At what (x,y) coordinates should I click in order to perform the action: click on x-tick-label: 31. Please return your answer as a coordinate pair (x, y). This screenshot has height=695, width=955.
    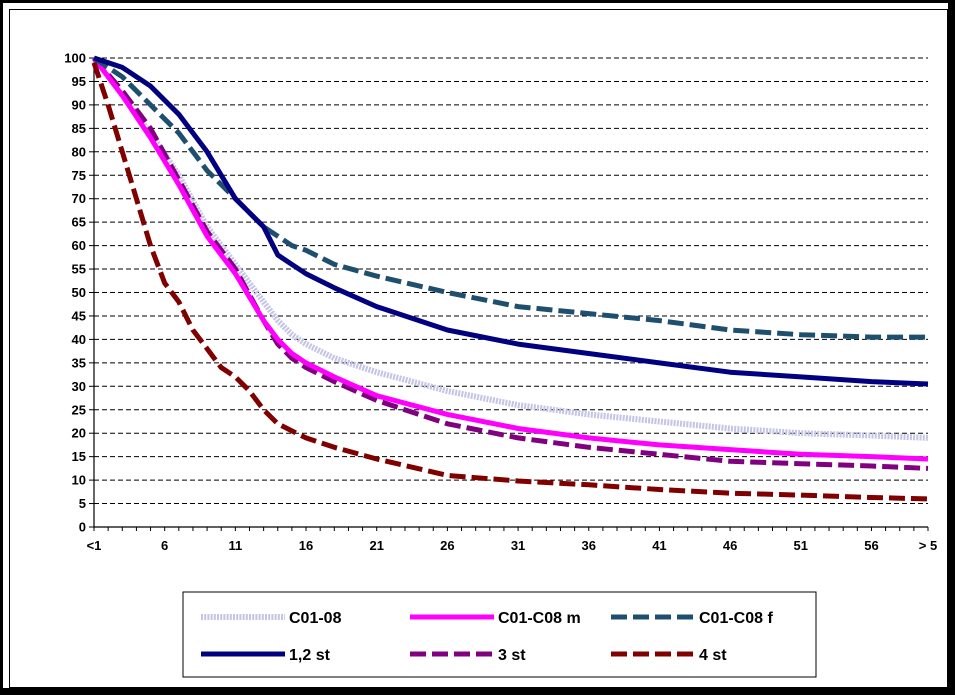
    Looking at the image, I should click on (518, 545).